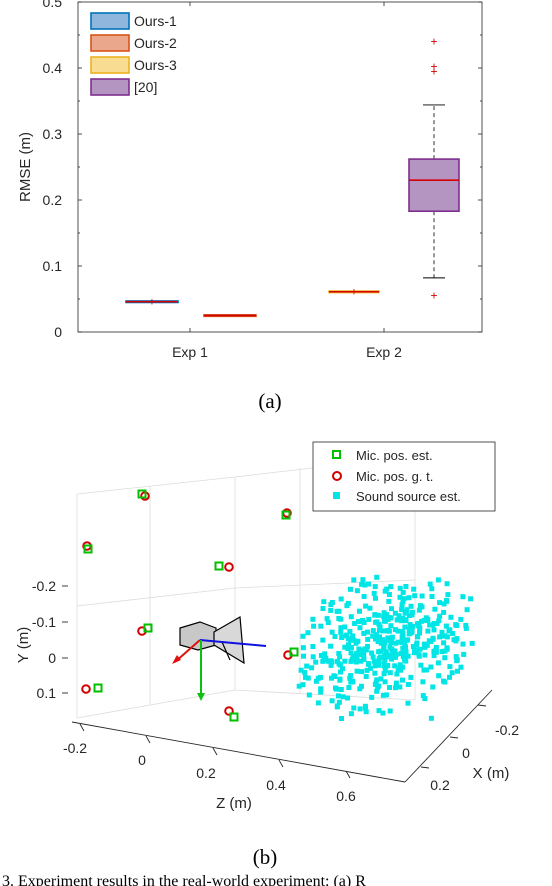  What do you see at coordinates (142, 760) in the screenshot?
I see `z-tick-label: 0` at bounding box center [142, 760].